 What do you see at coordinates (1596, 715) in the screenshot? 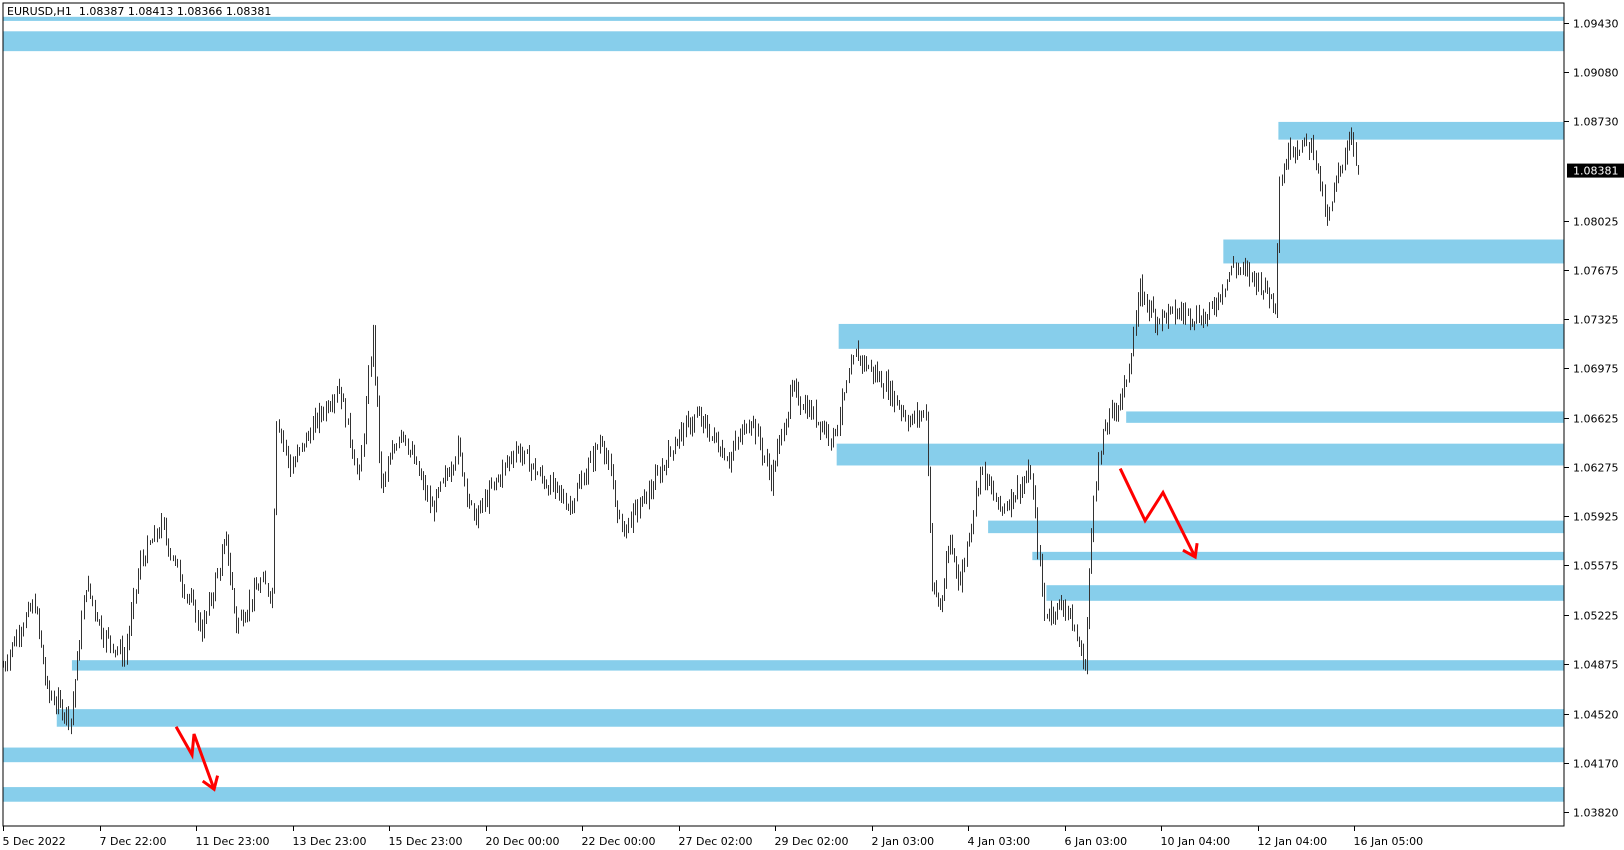
I see `price-tick-label: 1.04520` at bounding box center [1596, 715].